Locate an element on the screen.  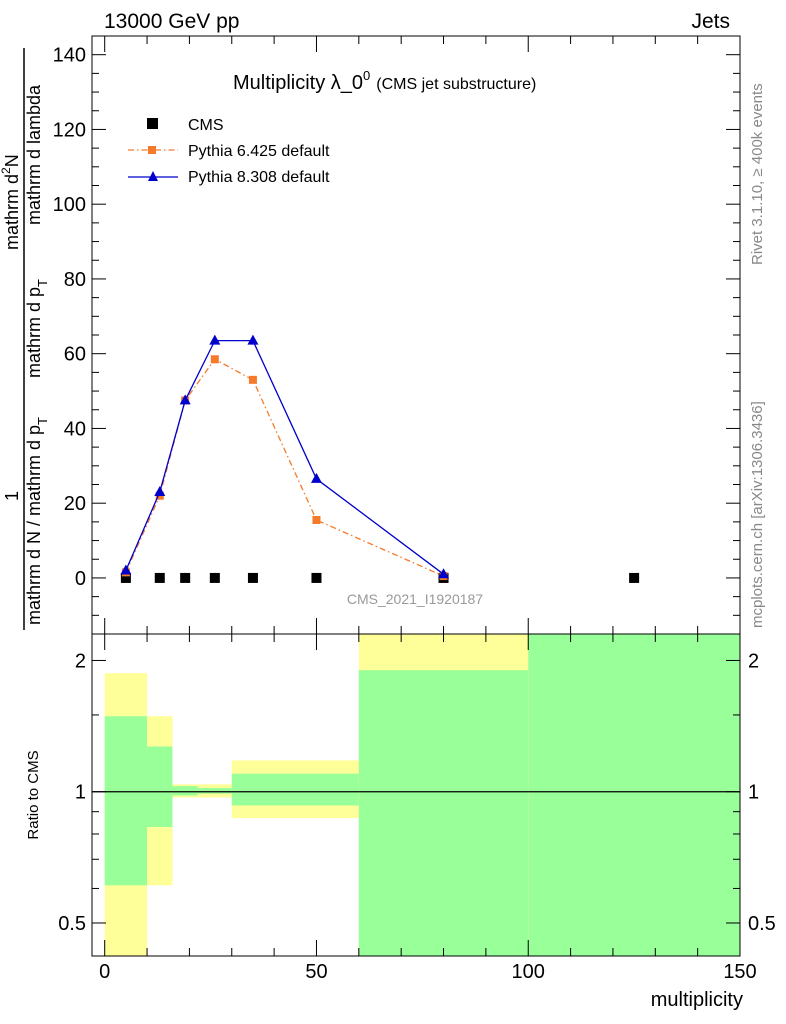
y-tick-label: 140 is located at coordinates (69, 56).